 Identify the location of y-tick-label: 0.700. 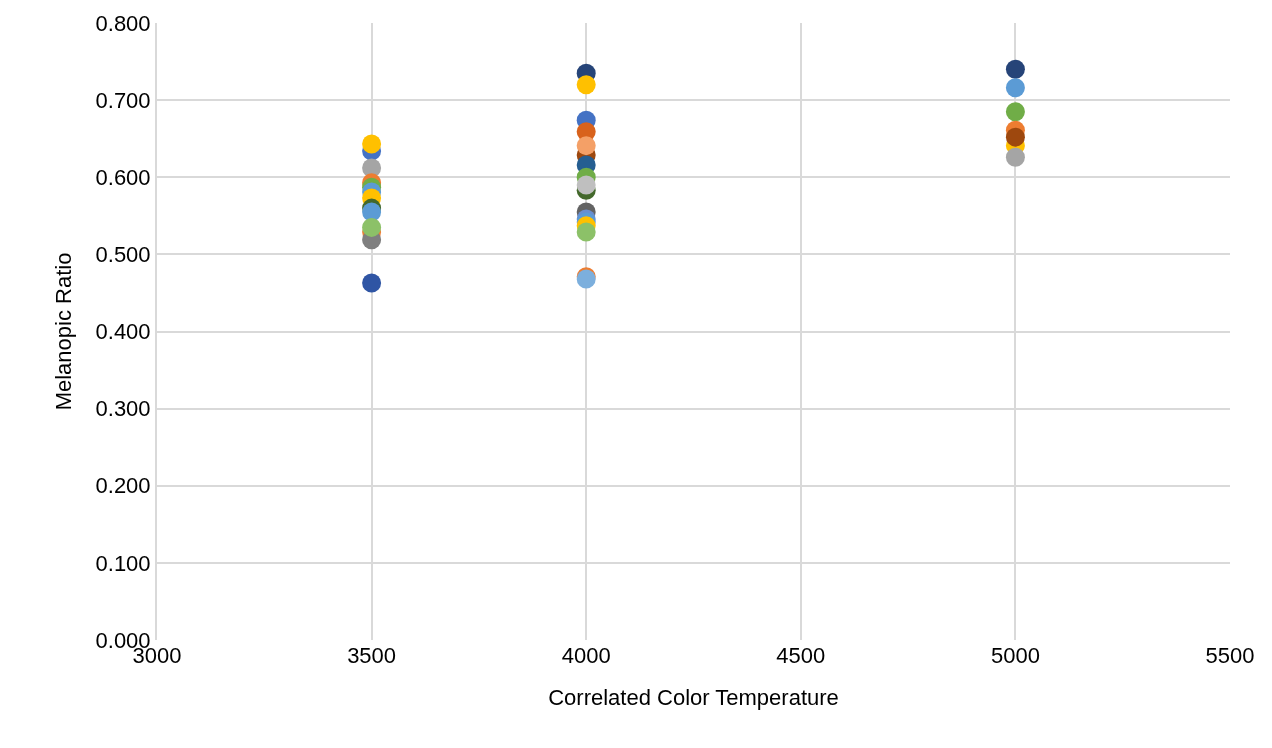
(123, 100).